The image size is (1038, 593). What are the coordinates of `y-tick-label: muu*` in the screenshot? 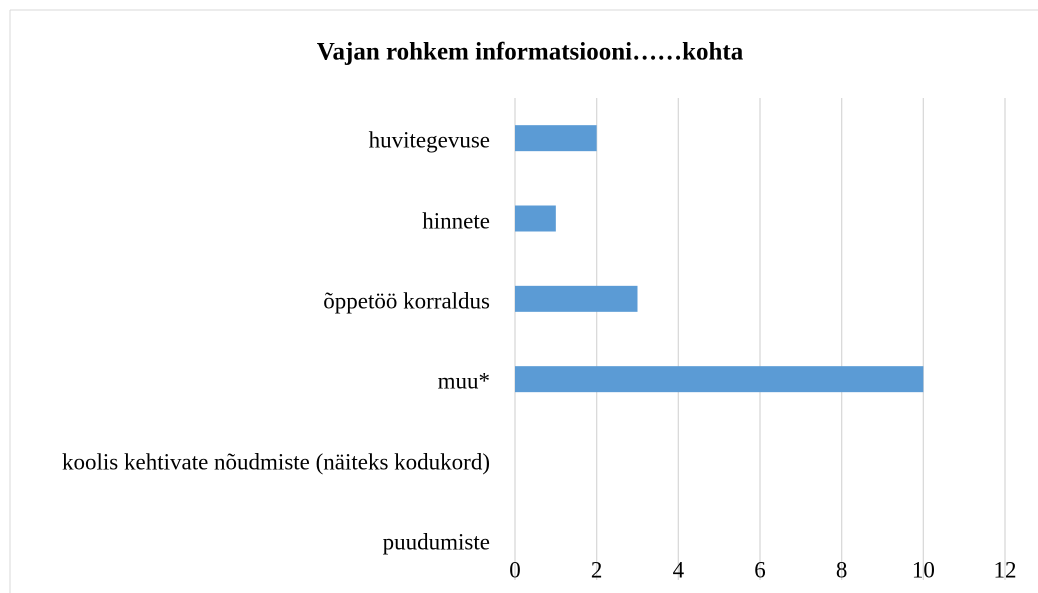 It's located at (463, 381).